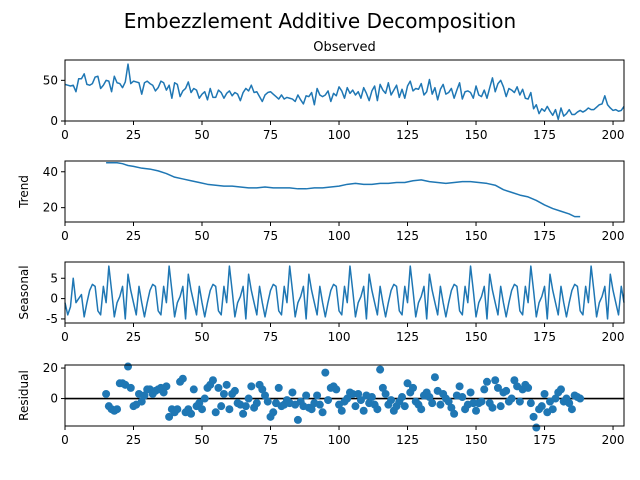 The width and height of the screenshot is (640, 480). What do you see at coordinates (339, 236) in the screenshot?
I see `trend-xtick-label: 100` at bounding box center [339, 236].